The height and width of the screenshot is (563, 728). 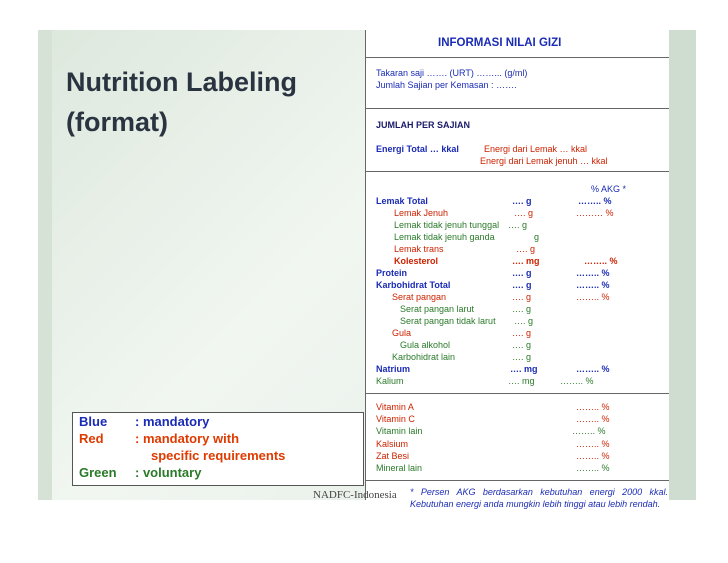 What do you see at coordinates (419, 297) in the screenshot?
I see `nutrient-name: Serat pangan` at bounding box center [419, 297].